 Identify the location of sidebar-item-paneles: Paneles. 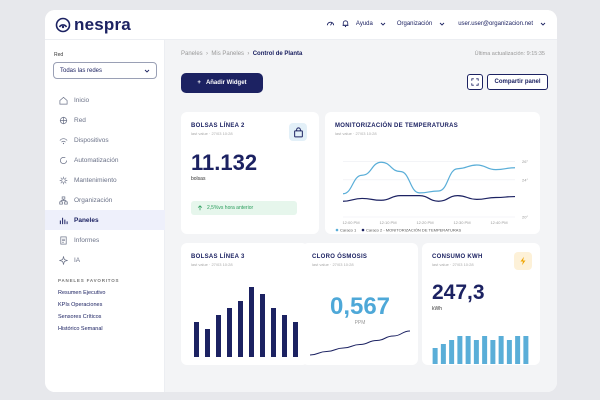
(105, 220).